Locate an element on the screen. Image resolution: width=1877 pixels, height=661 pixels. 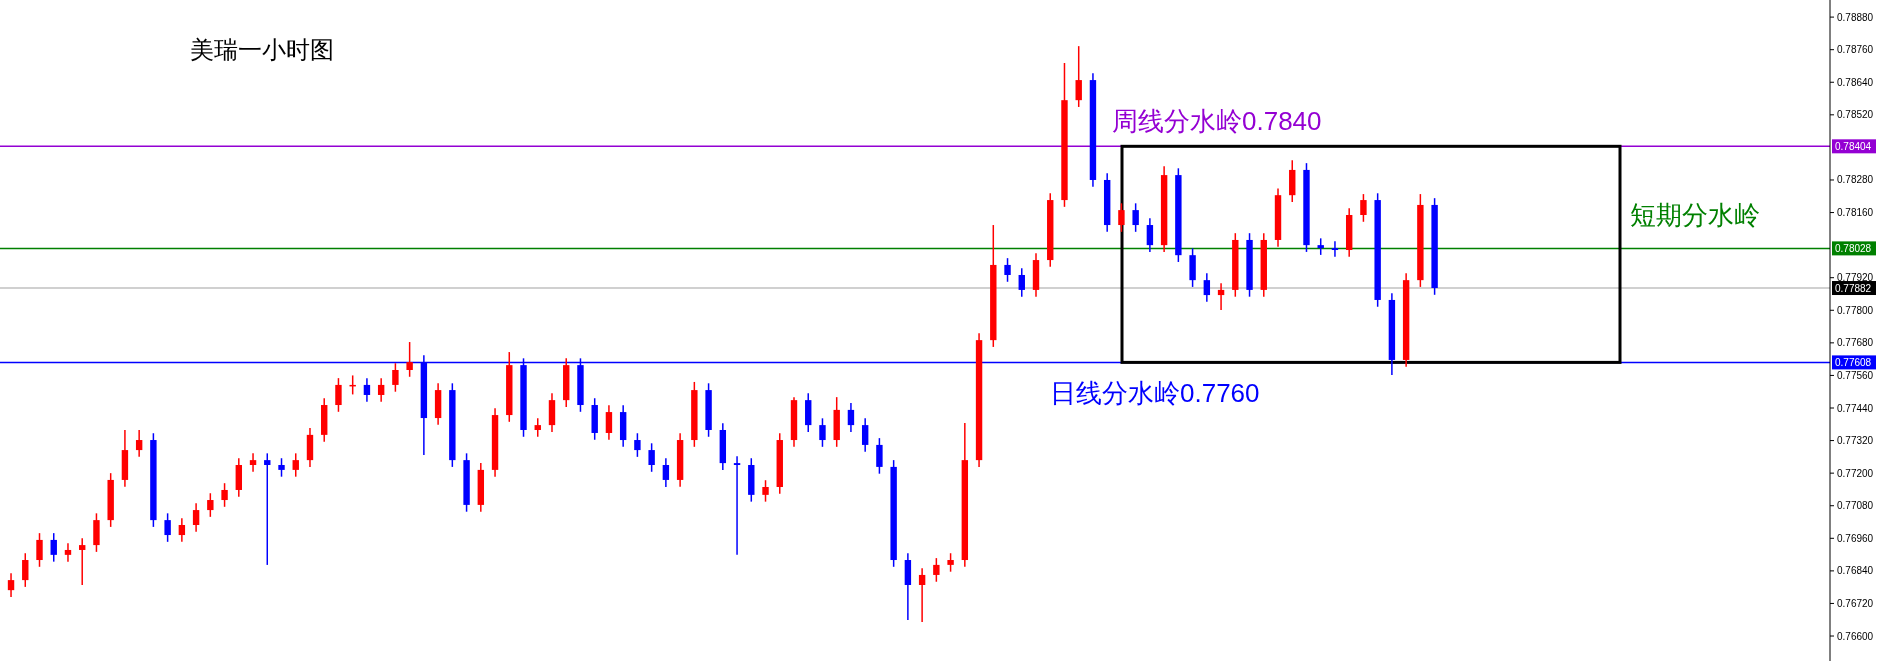
y-tick-label: 0.77680 is located at coordinates (1855, 343).